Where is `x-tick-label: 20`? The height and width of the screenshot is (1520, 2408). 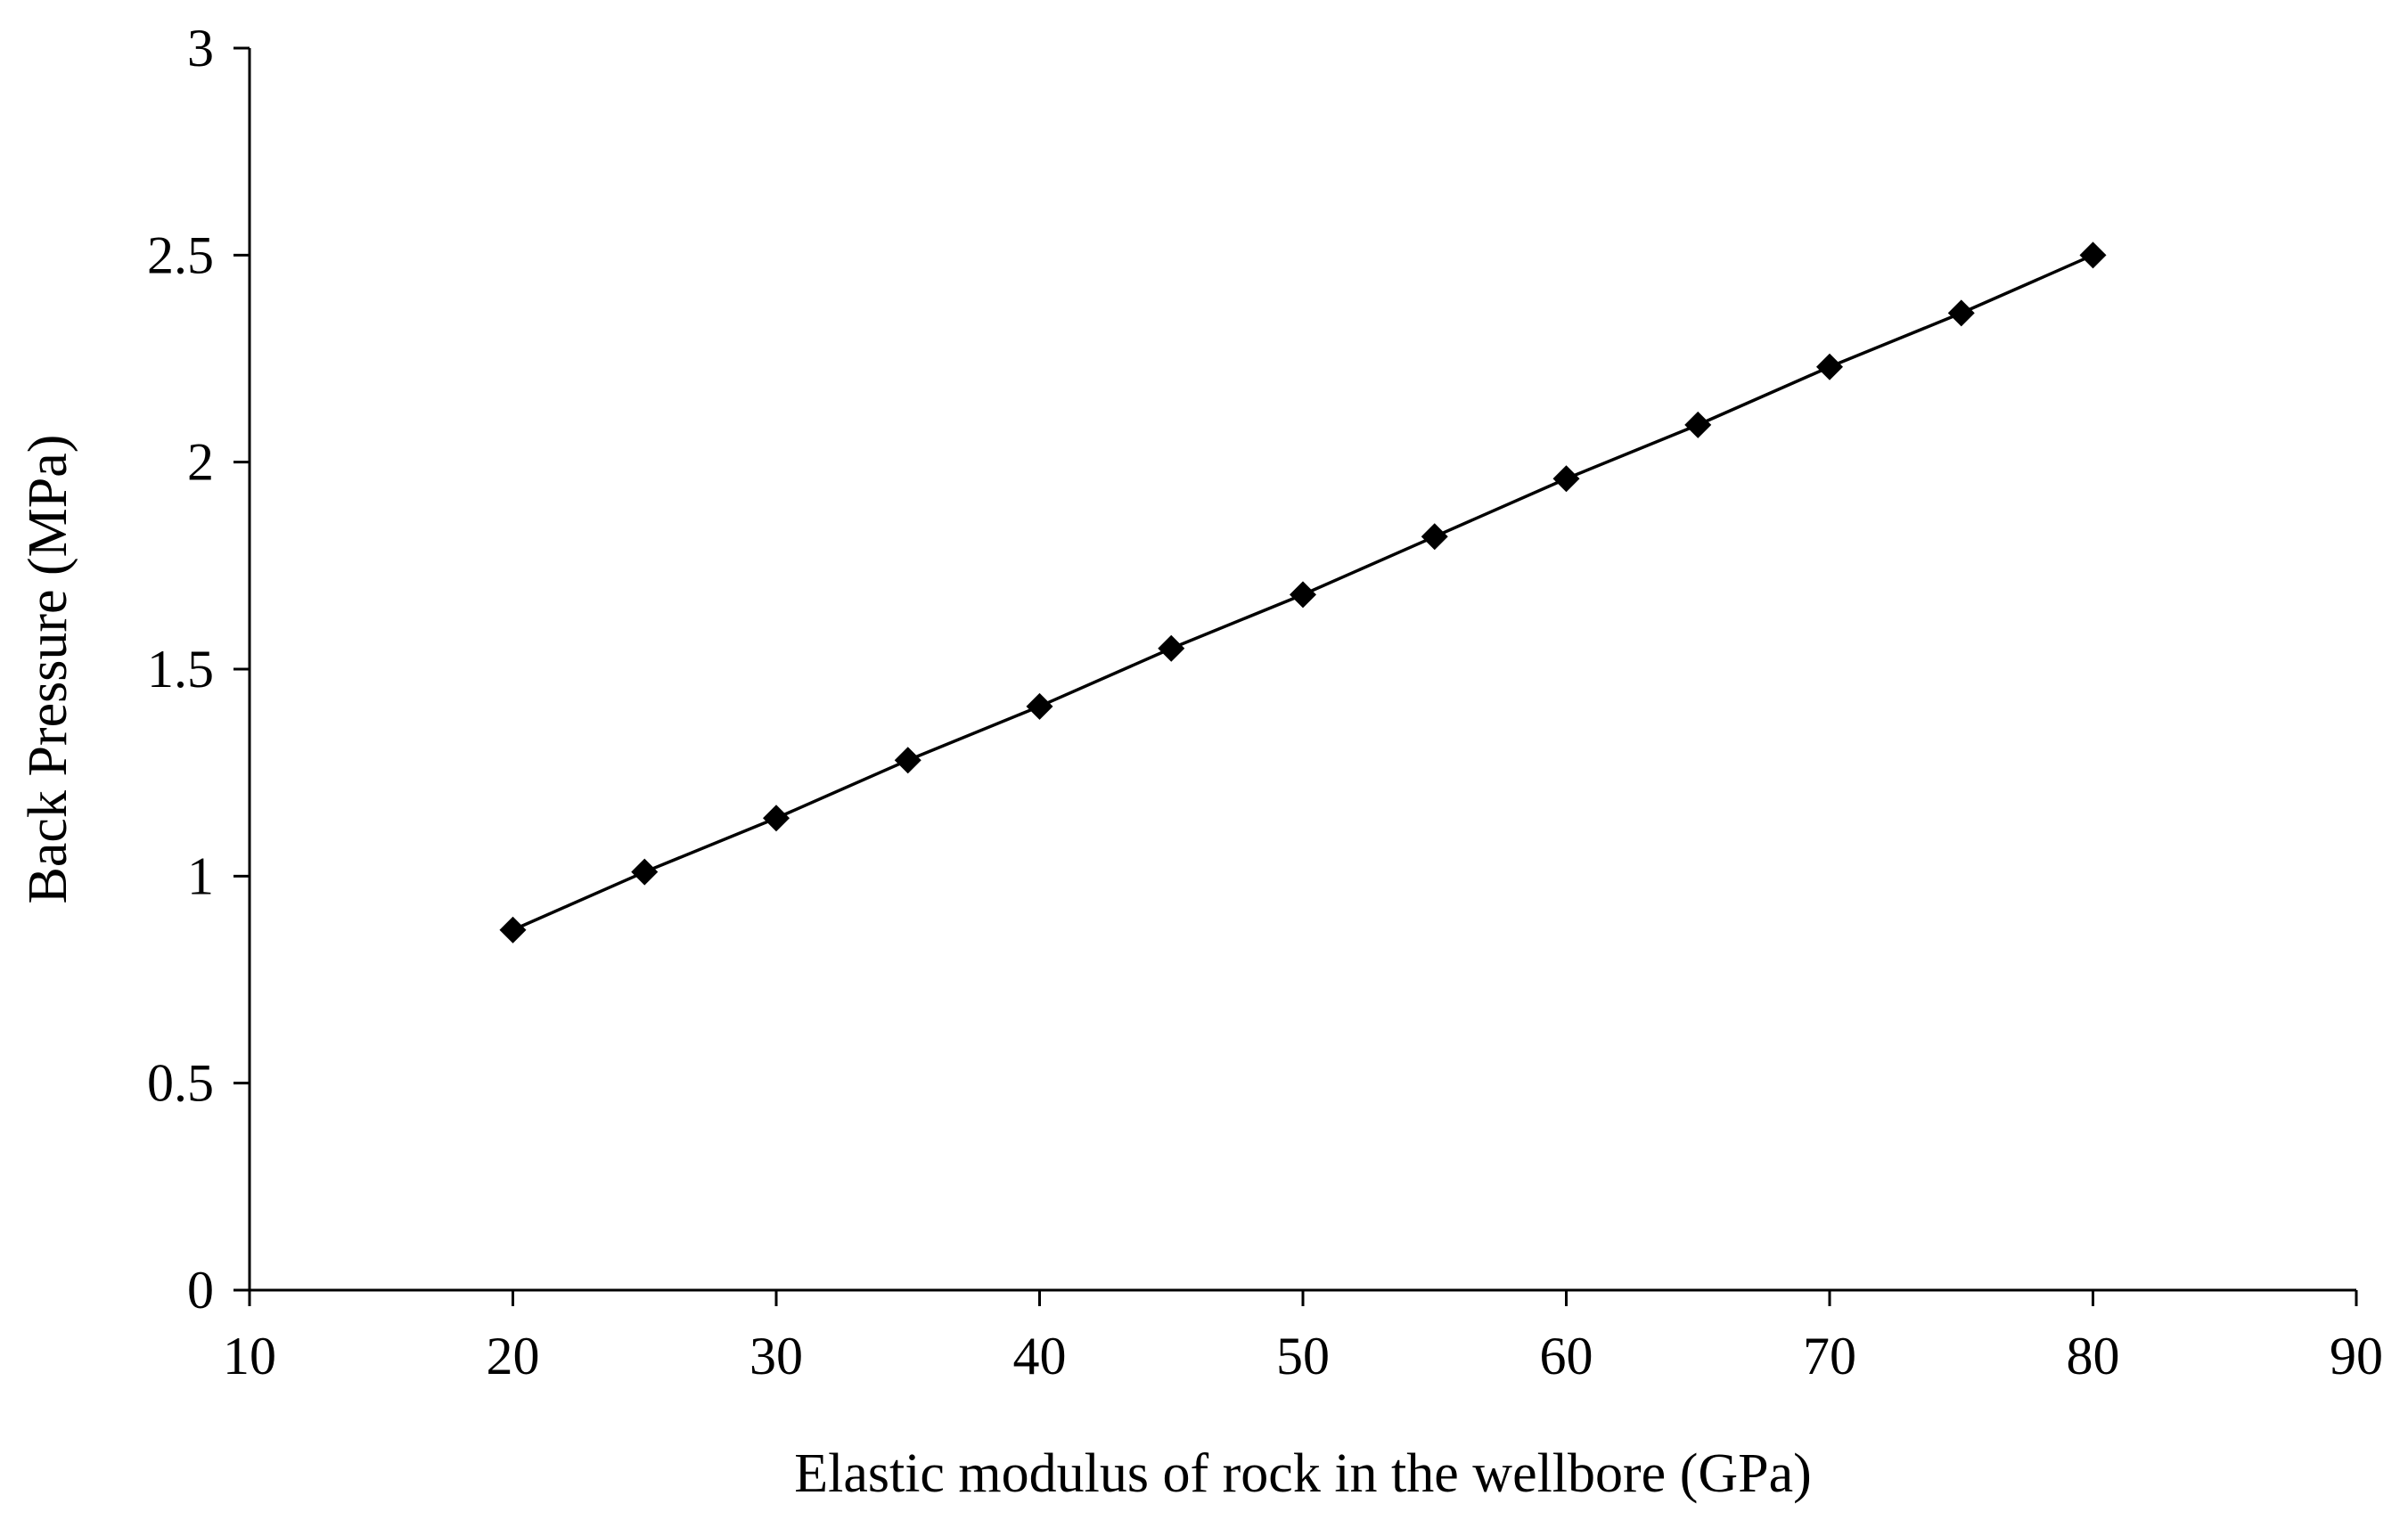
x-tick-label: 20 is located at coordinates (513, 1356).